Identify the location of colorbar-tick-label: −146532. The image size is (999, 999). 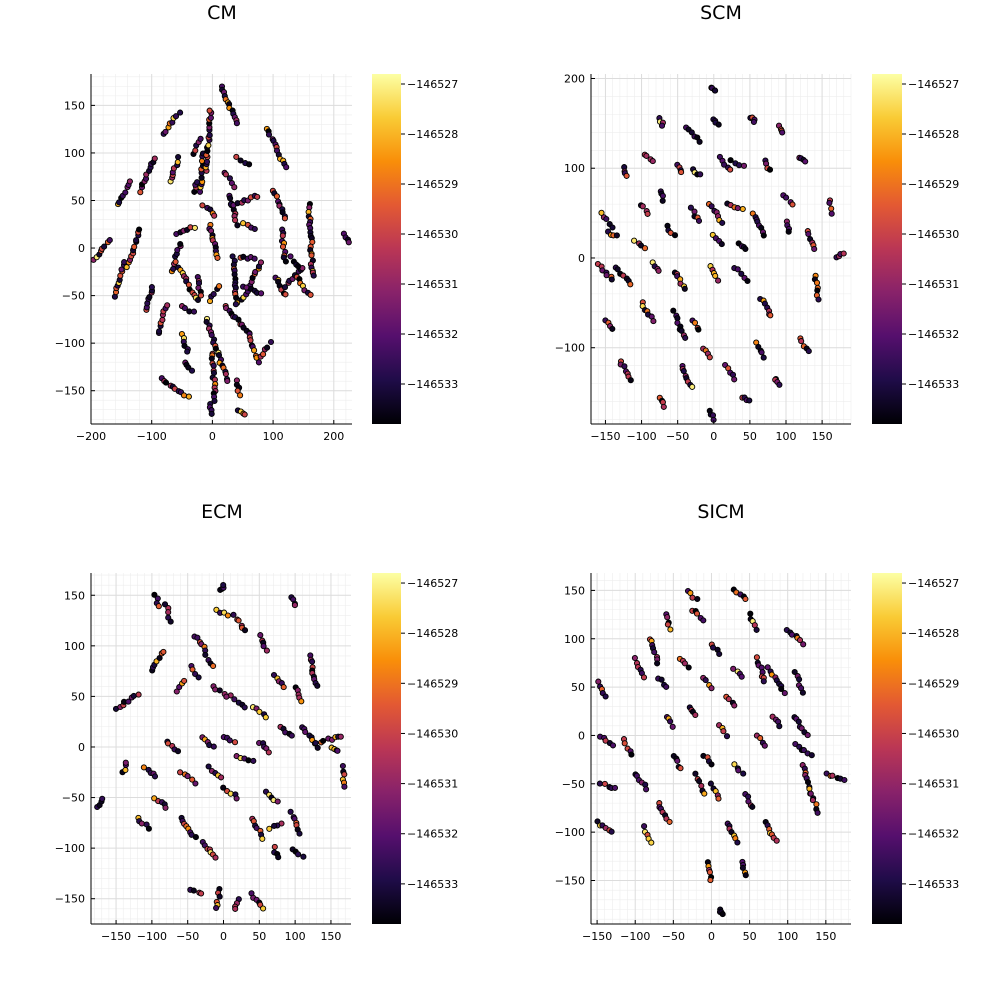
(432, 834).